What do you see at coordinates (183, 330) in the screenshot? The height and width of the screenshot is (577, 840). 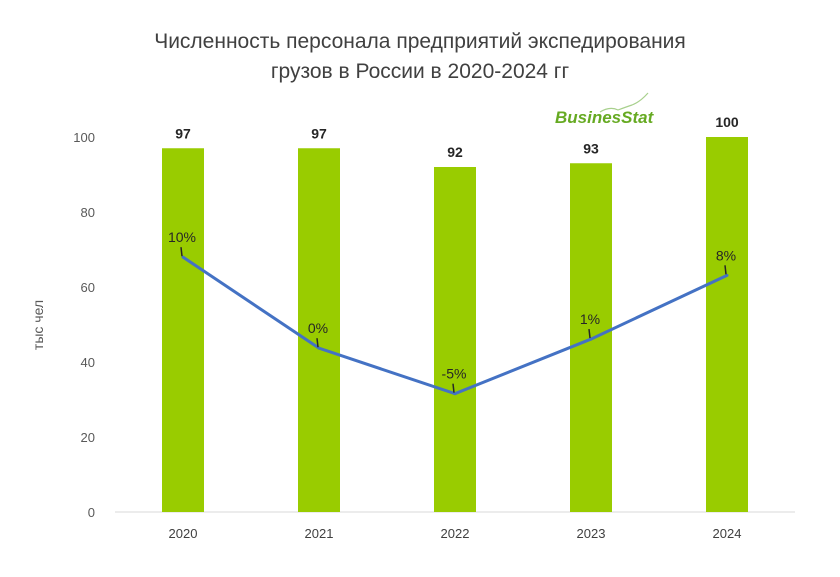 I see `bar-2020` at bounding box center [183, 330].